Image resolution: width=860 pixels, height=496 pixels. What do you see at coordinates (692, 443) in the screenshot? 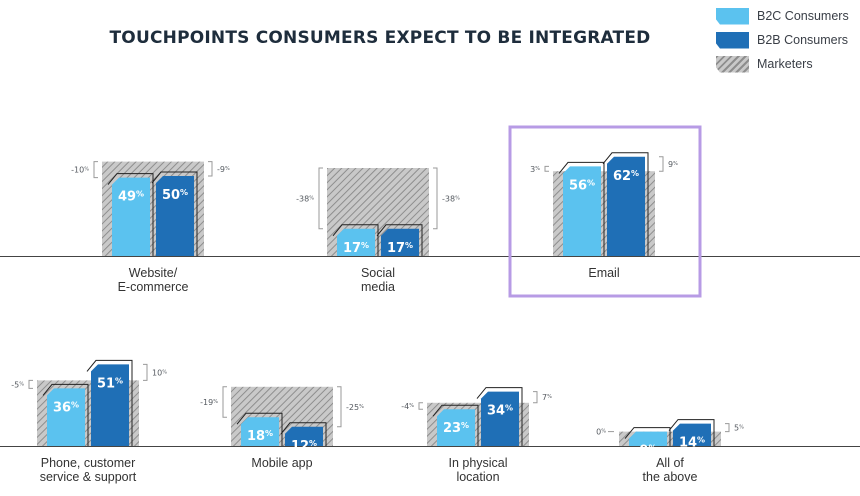
I see `label-b2b-all-of-the-above: 14%` at bounding box center [692, 443].